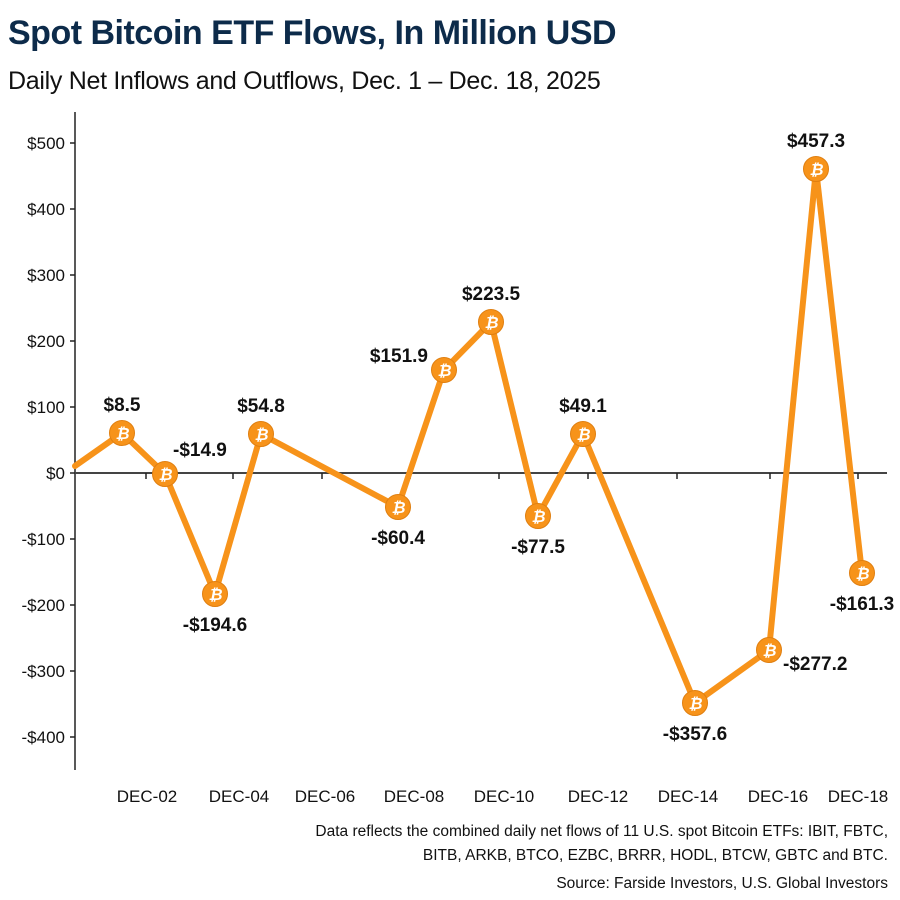 This screenshot has width=900, height=900. What do you see at coordinates (46, 209) in the screenshot?
I see `y-tick-label: $400` at bounding box center [46, 209].